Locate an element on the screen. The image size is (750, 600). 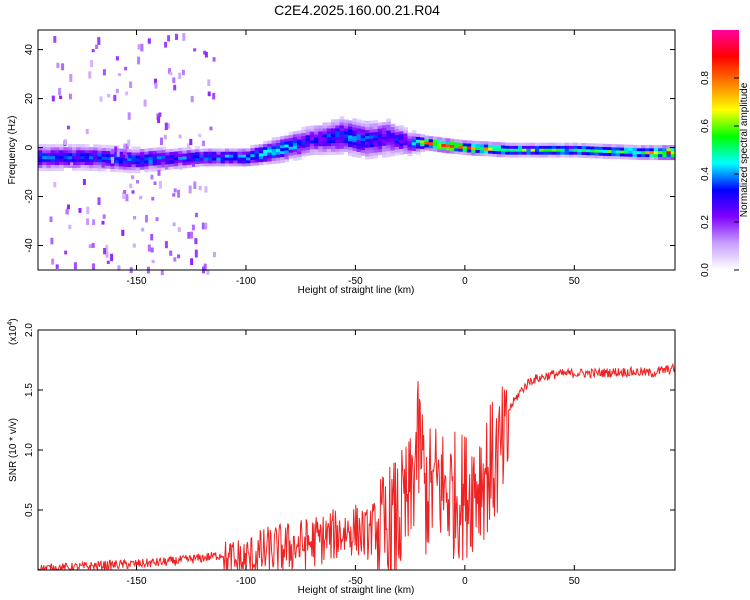
spectrogram-x-tick-label: -100 is located at coordinates (246, 281).